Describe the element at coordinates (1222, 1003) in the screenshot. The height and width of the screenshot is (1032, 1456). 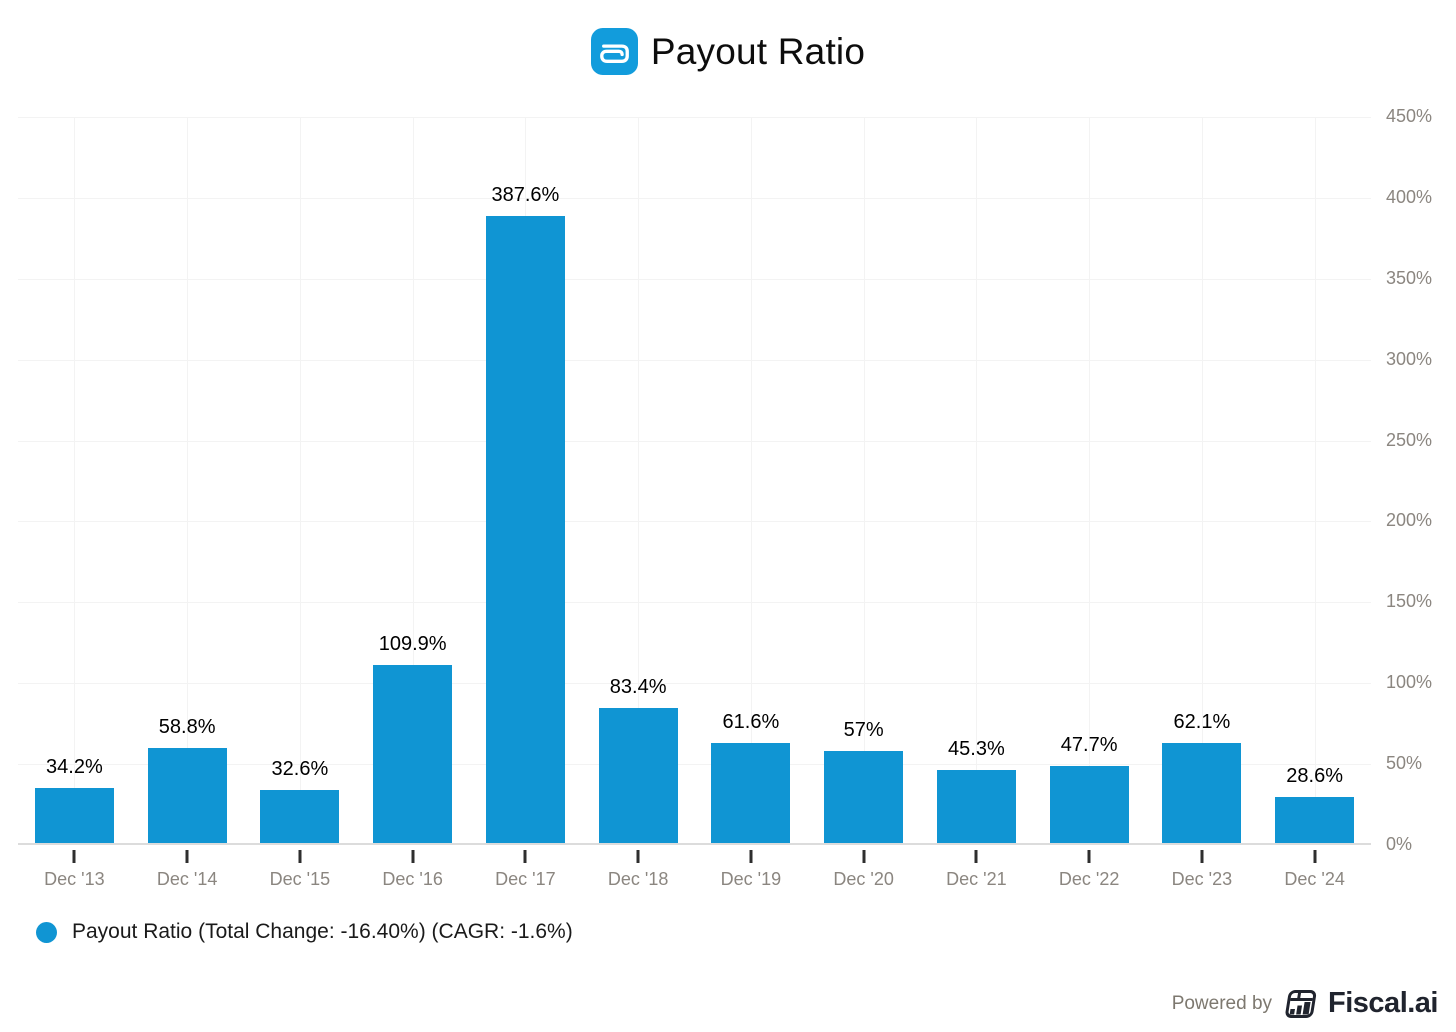
I see `powered-by-text: Powered by` at that location.